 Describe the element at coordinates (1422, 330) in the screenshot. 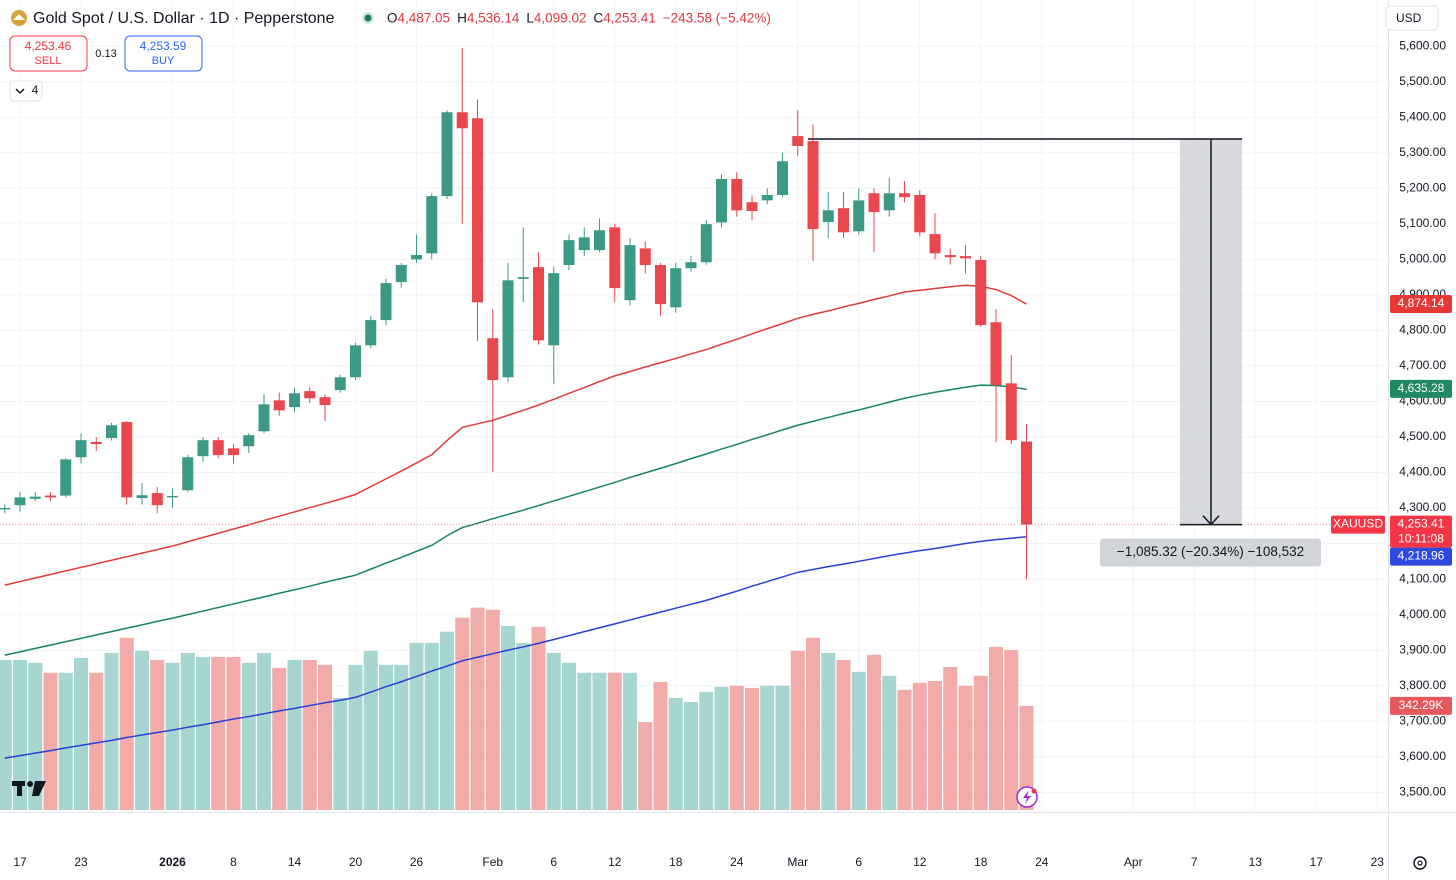

I see `y-tick-label: 4,800.00` at that location.